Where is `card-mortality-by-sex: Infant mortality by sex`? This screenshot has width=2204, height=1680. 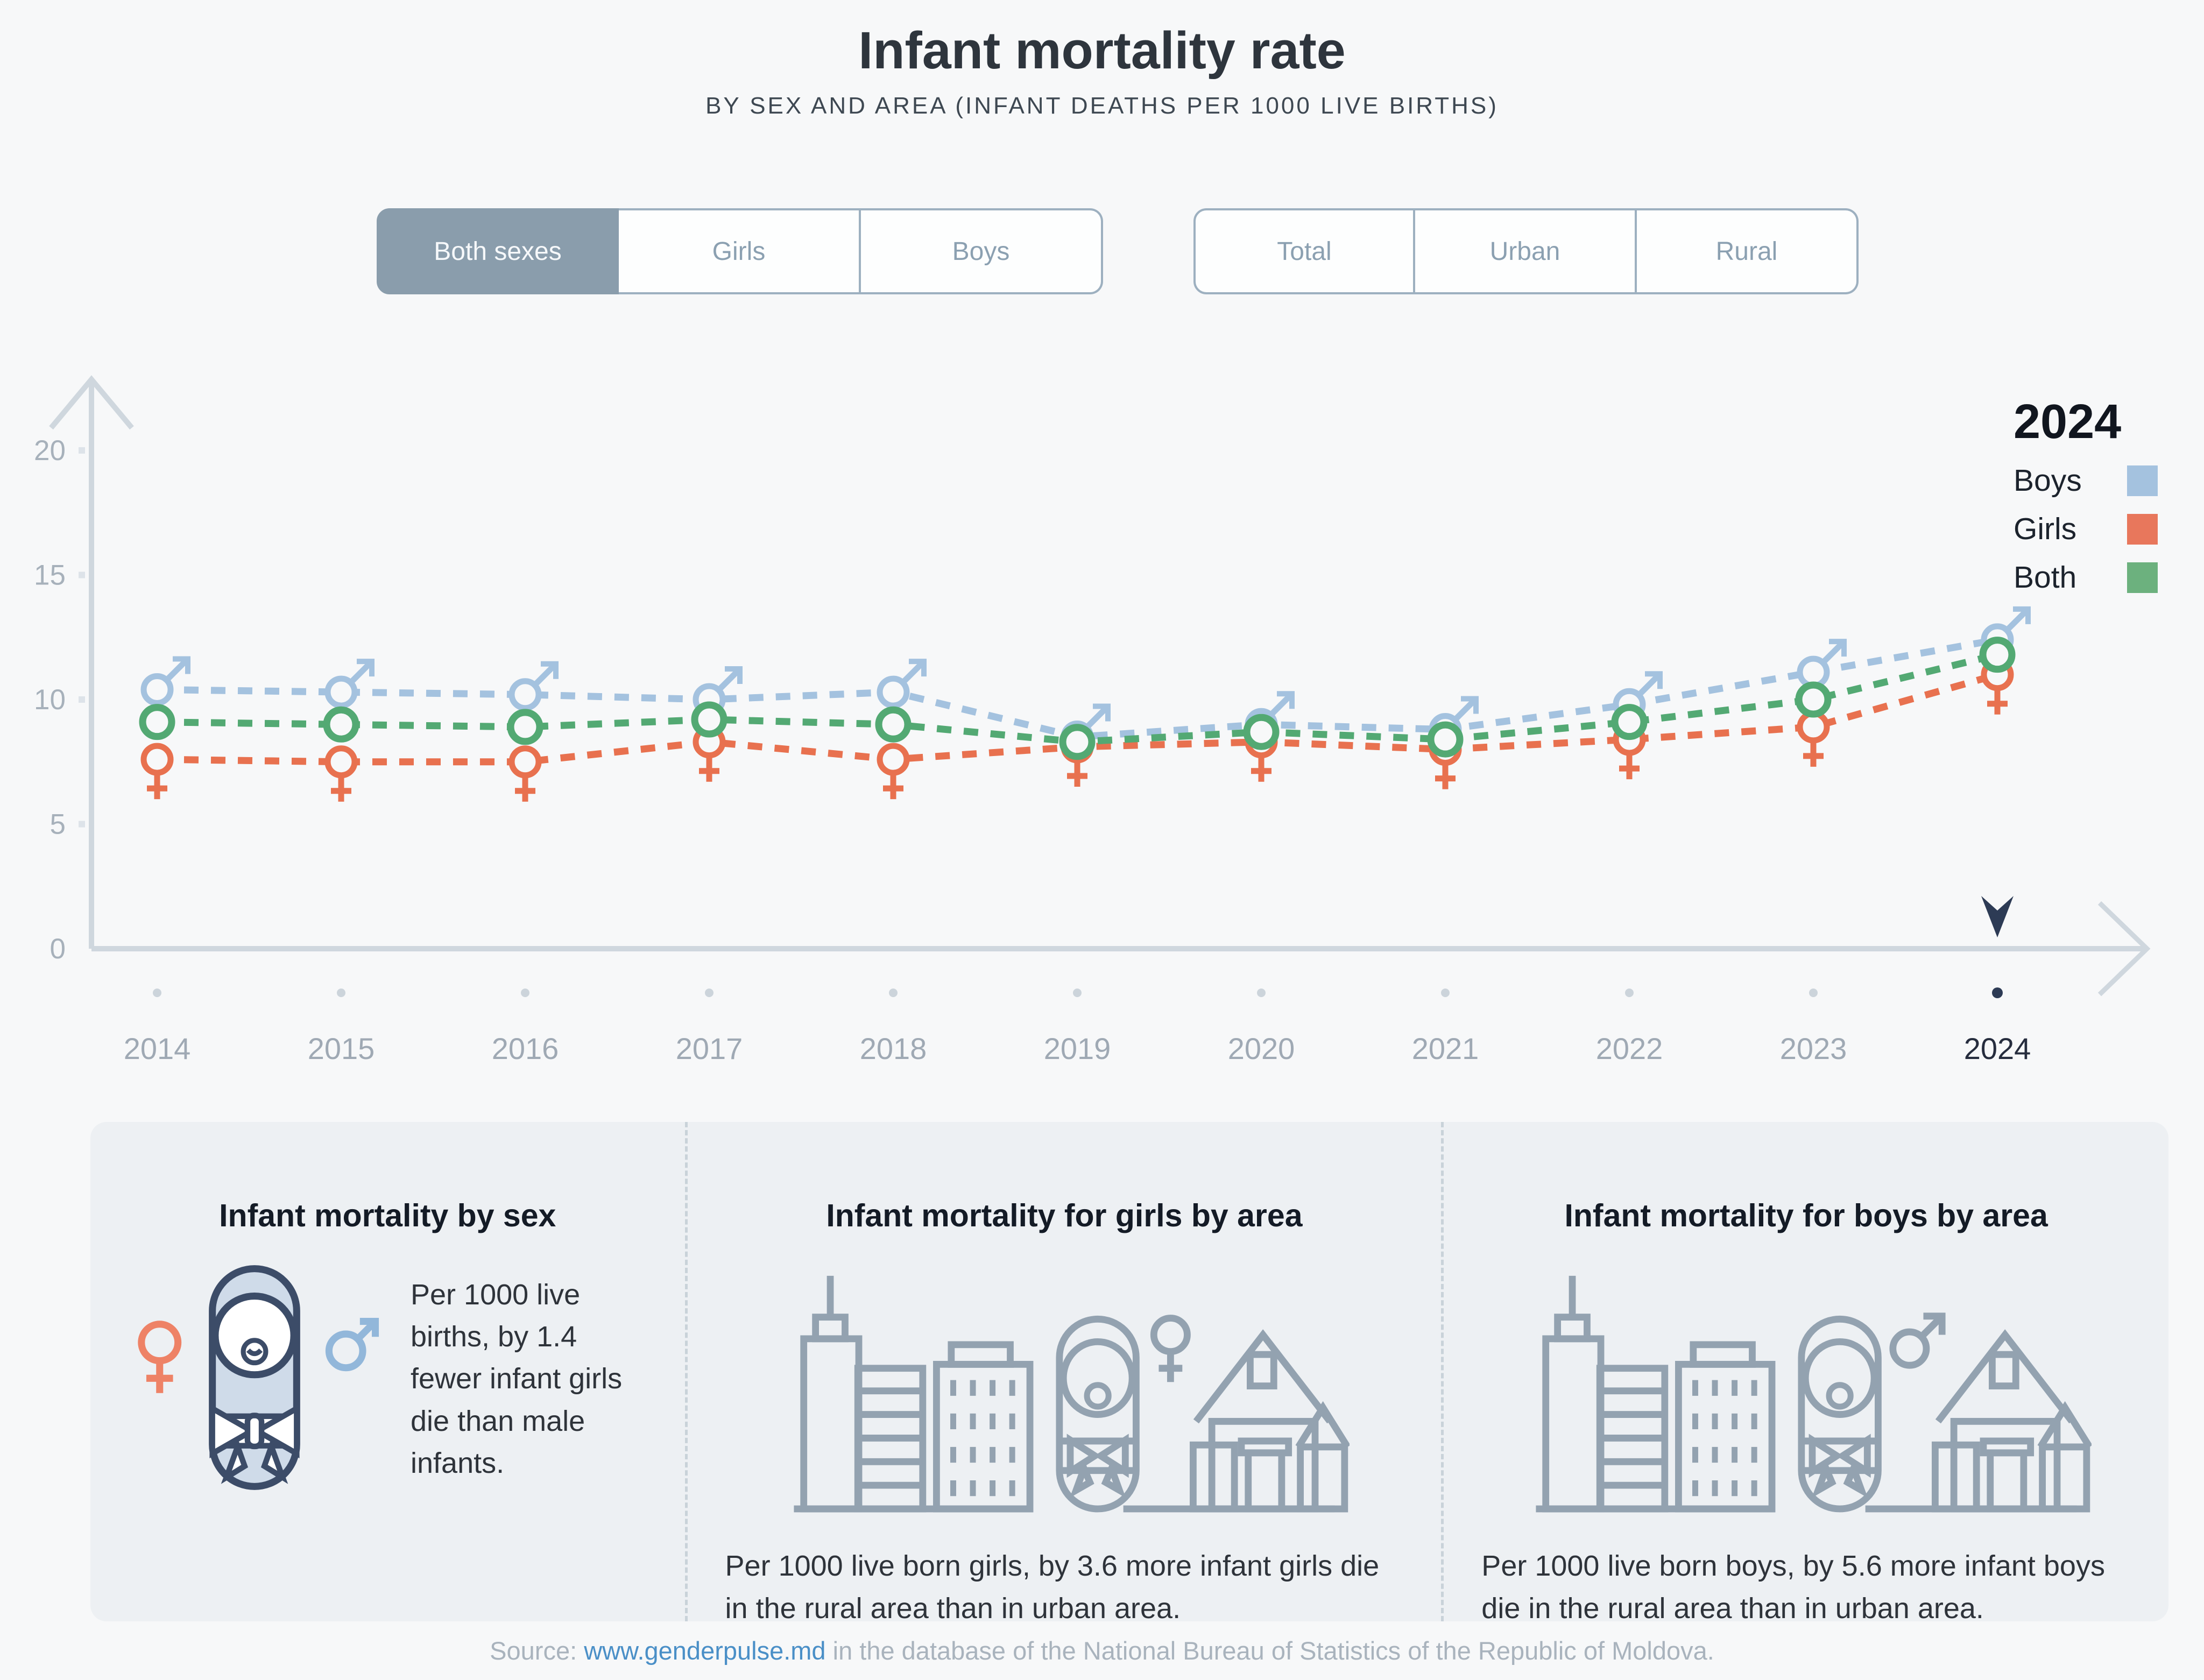 card-mortality-by-sex: Infant mortality by sex is located at coordinates (387, 1371).